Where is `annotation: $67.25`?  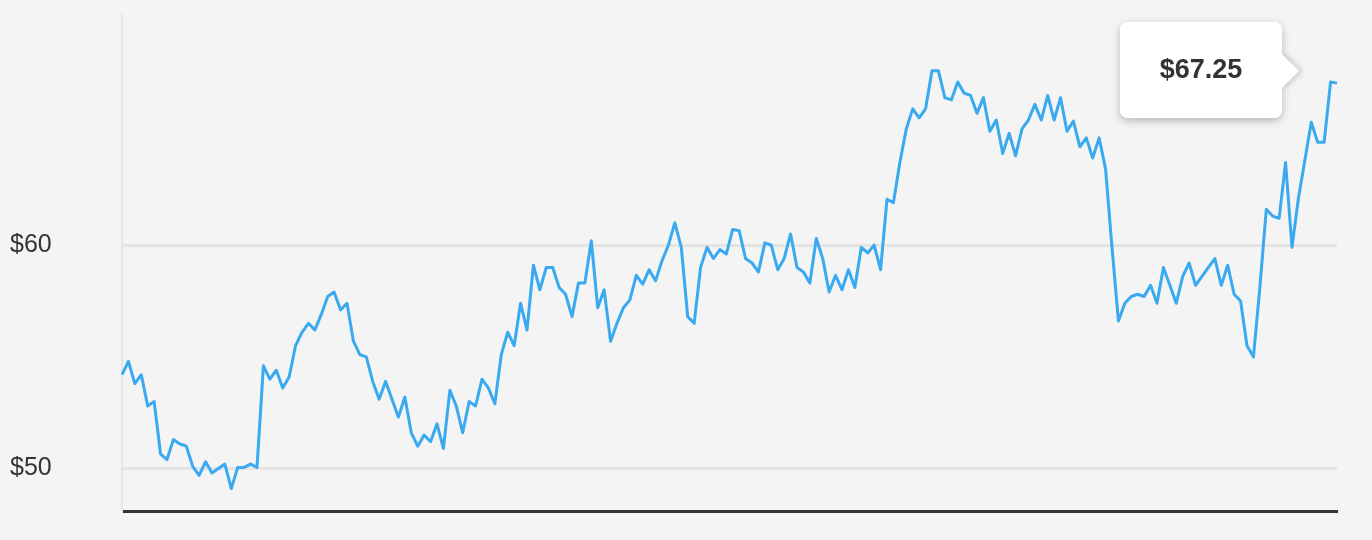 annotation: $67.25 is located at coordinates (1201, 69).